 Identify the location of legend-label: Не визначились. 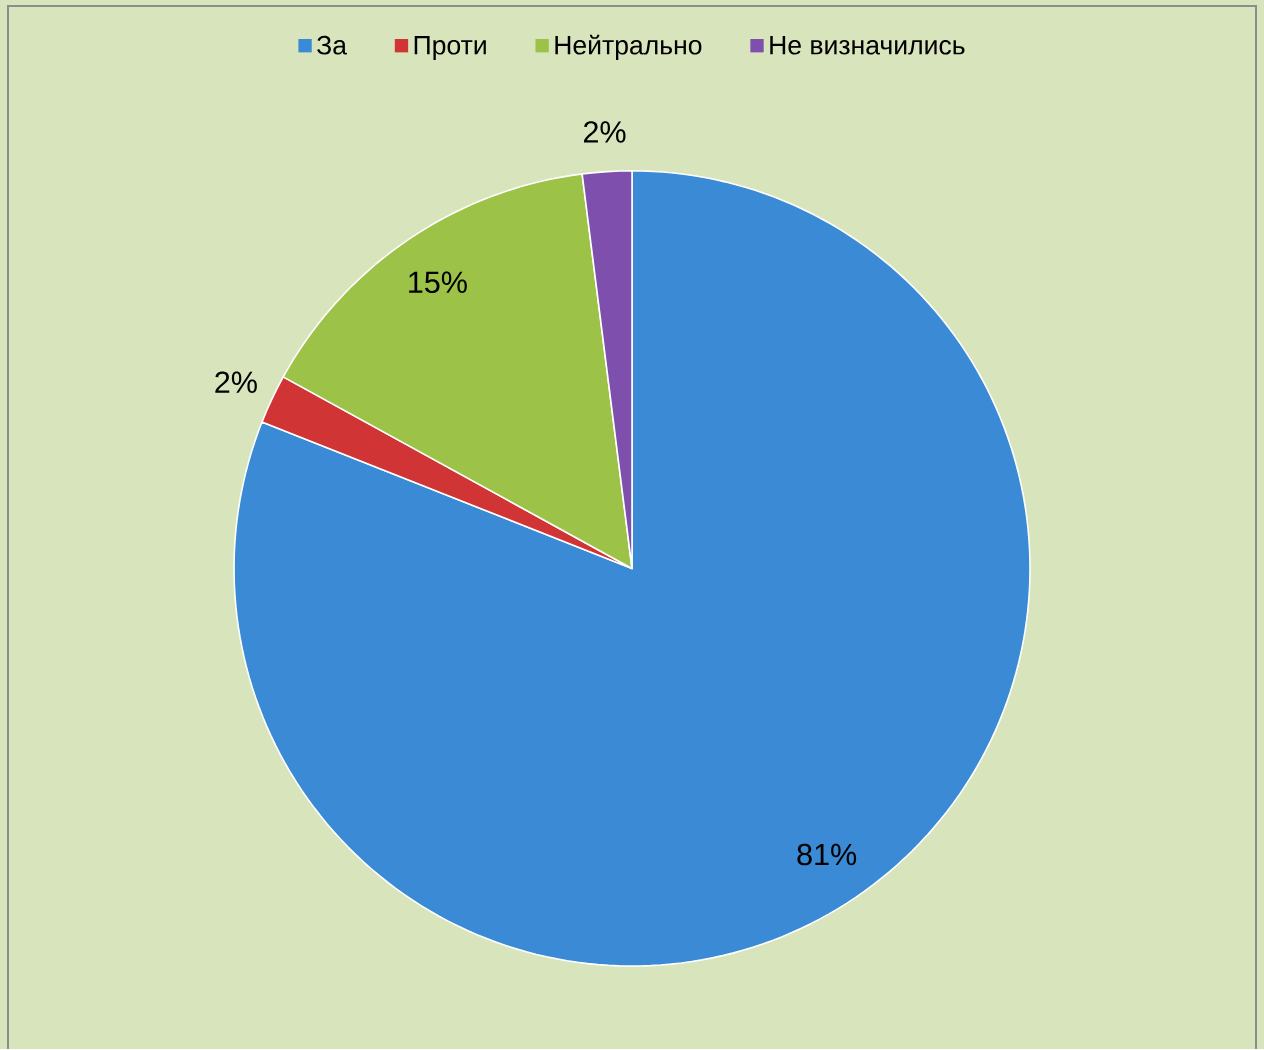
(867, 45).